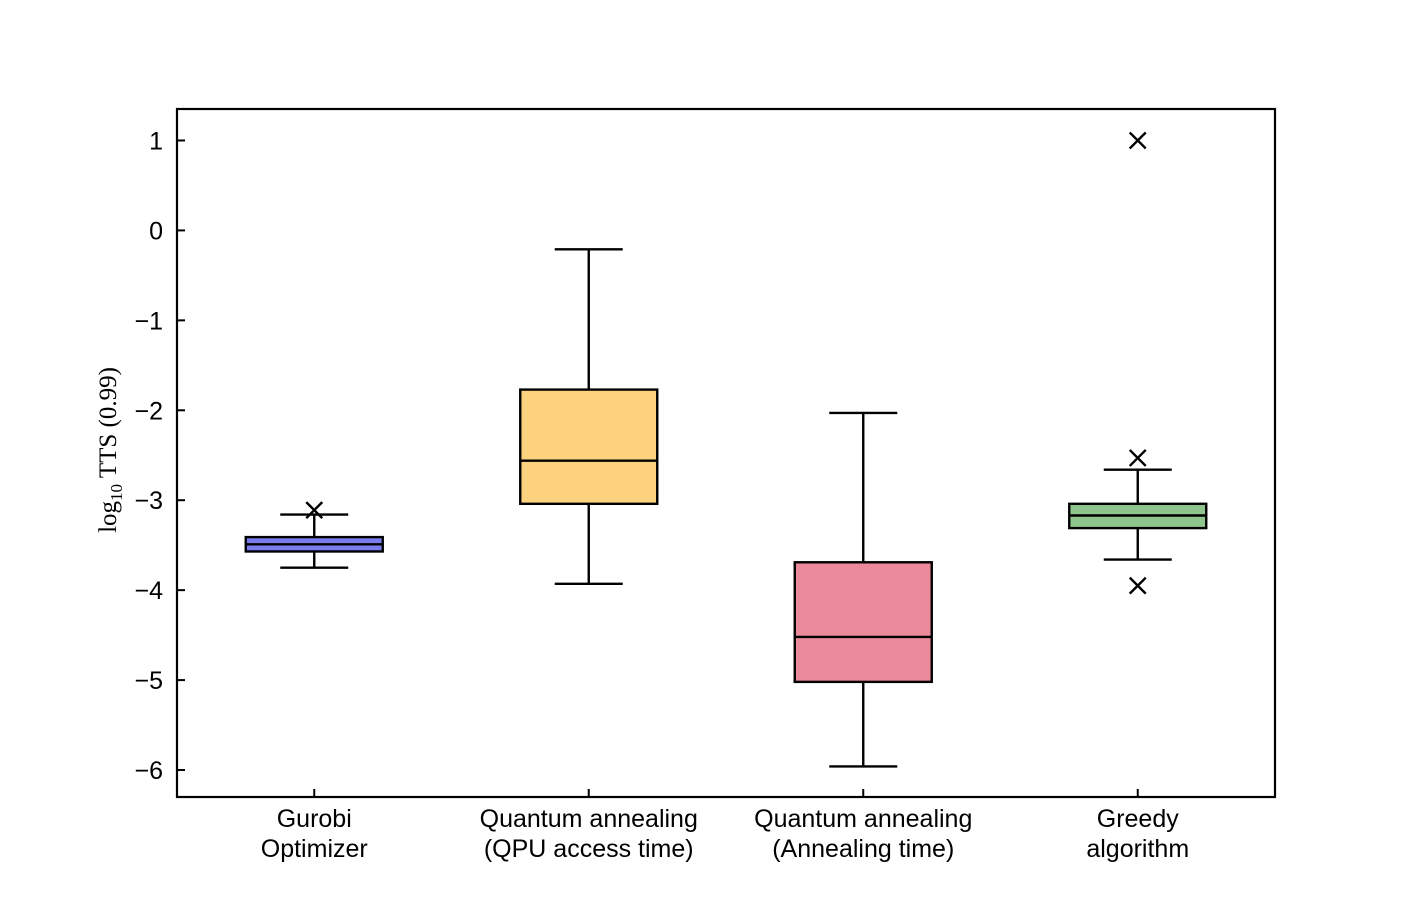  Describe the element at coordinates (108, 425) in the screenshot. I see `y-axis-label-rest: TTS (0.99)` at that location.